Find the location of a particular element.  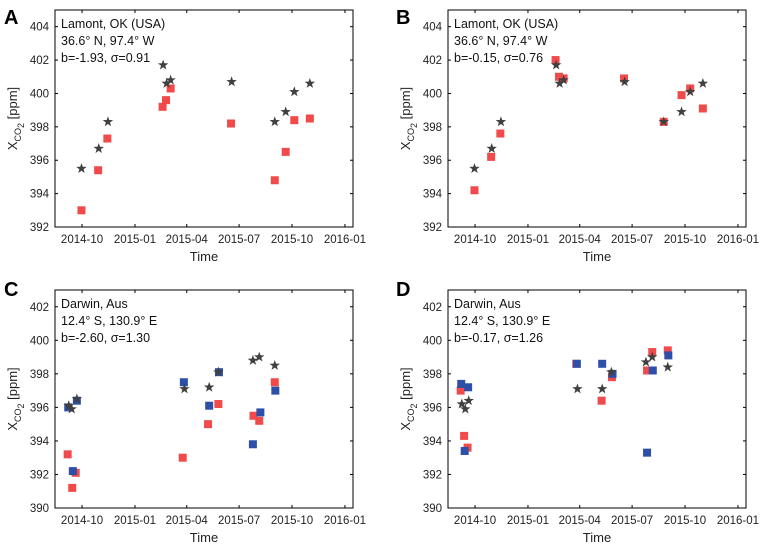

y-tick-label: 392 is located at coordinates (432, 475).